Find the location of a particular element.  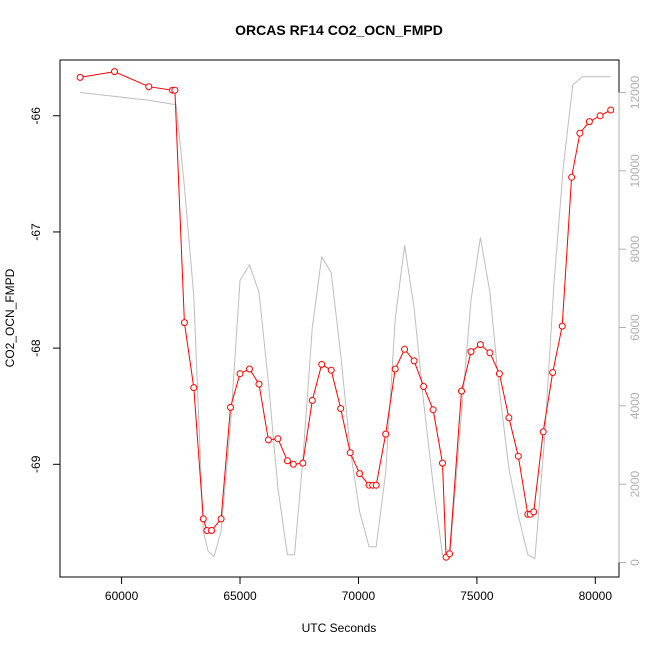

y-axis-label: CO2_OCN_FMPD is located at coordinates (10, 317).